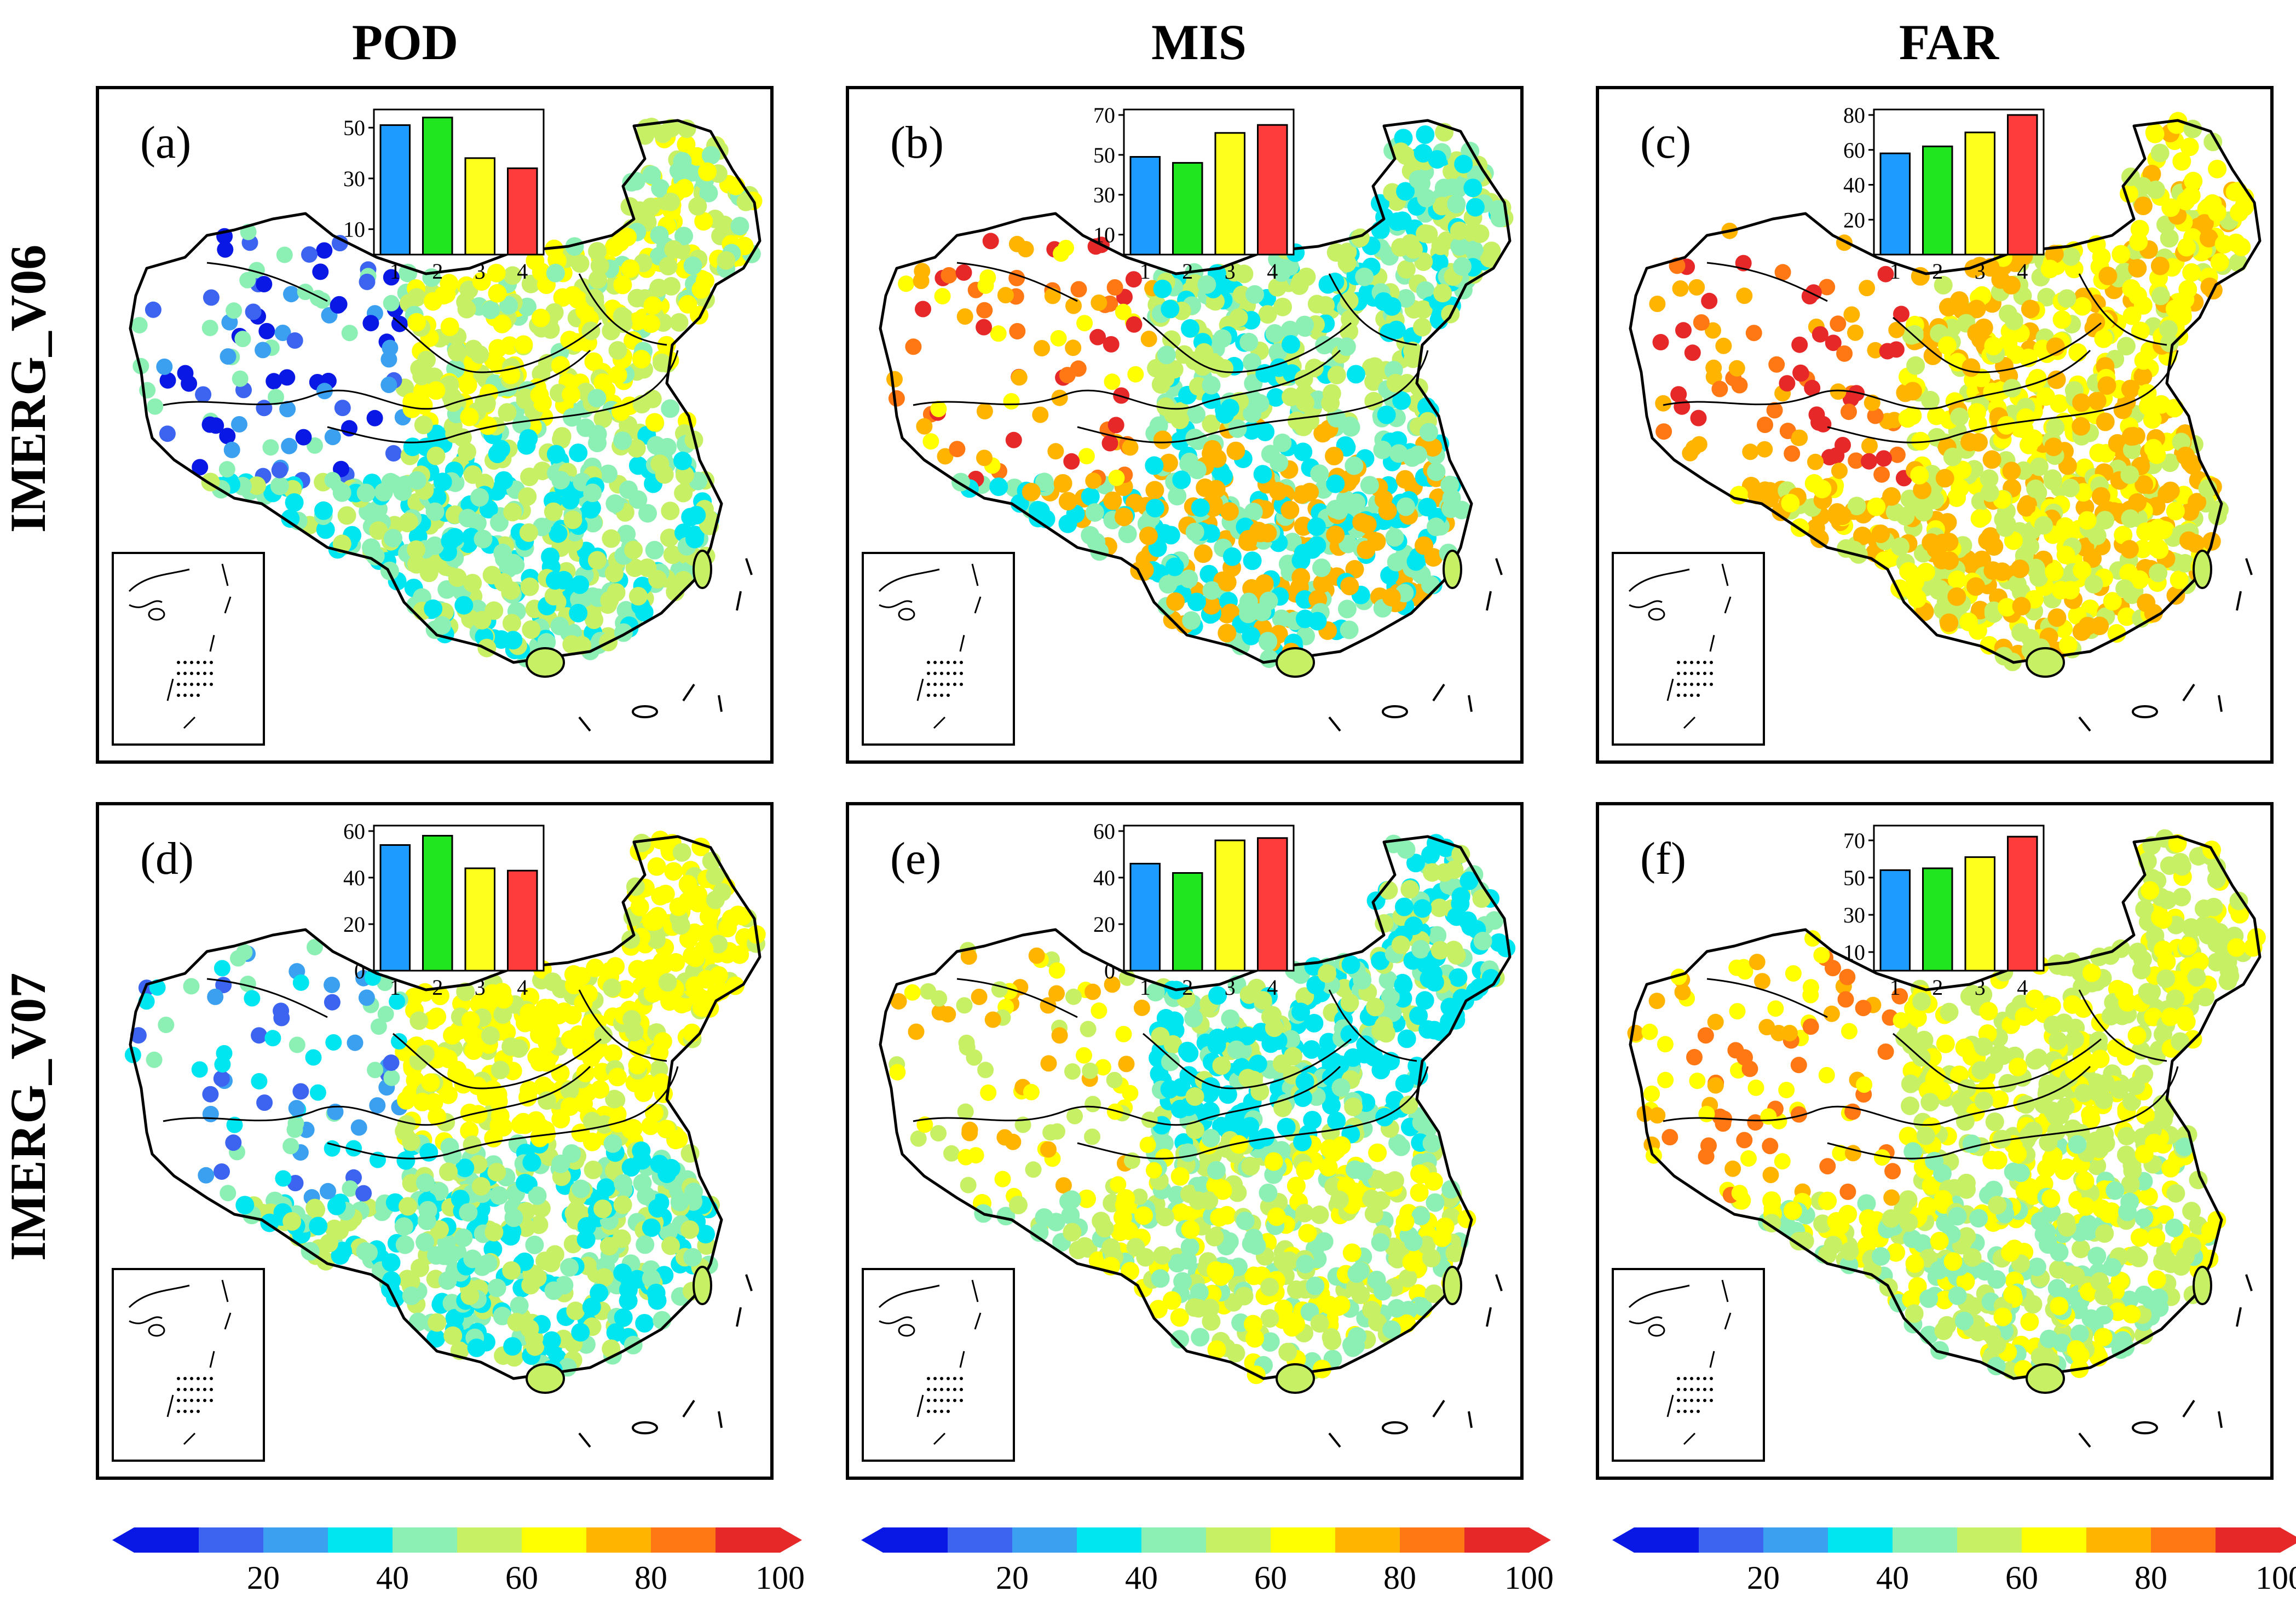  I want to click on y-tick-label: 50, so click(1104, 156).